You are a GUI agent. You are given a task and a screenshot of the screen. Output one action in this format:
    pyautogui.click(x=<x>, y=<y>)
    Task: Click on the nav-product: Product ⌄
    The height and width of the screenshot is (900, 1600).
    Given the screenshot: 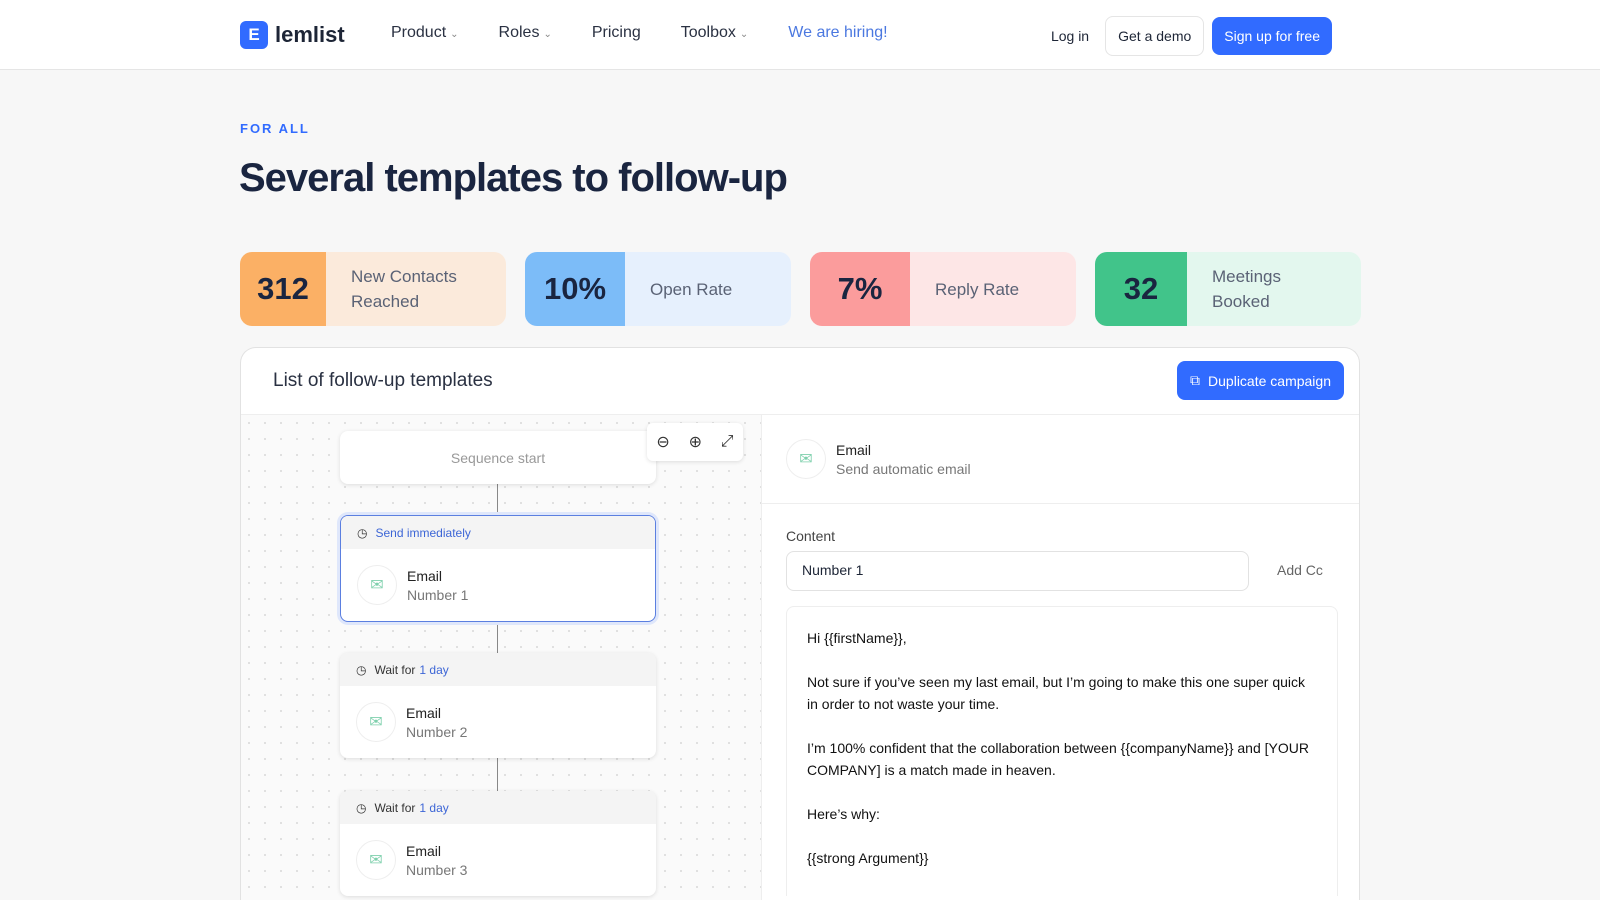 What is the action you would take?
    pyautogui.click(x=425, y=33)
    